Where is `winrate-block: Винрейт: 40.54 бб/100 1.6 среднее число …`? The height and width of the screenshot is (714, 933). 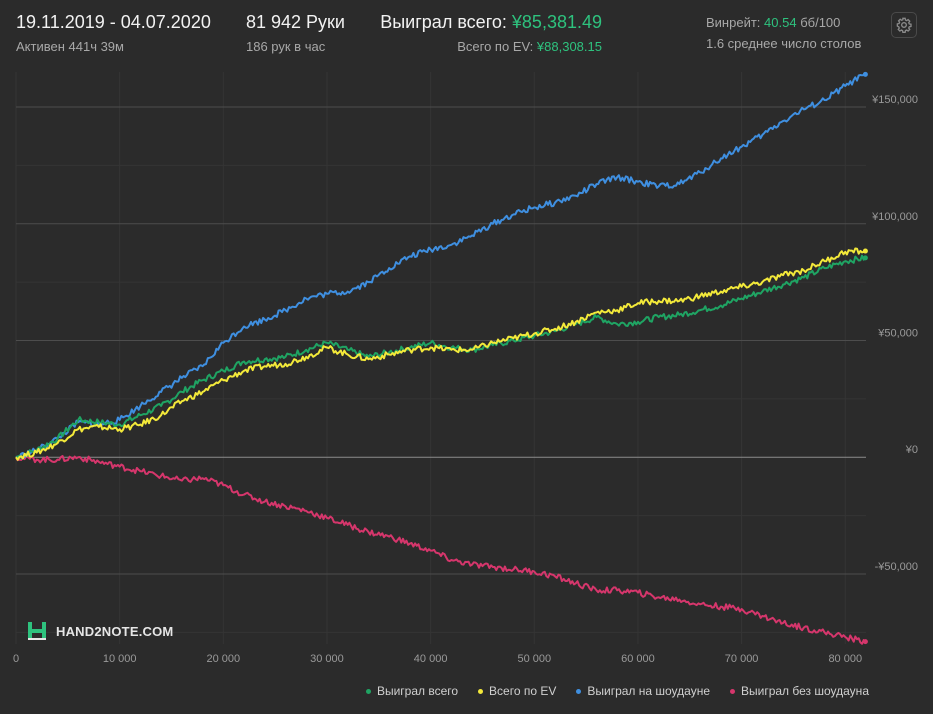
winrate-block: Винрейт: 40.54 бб/100 1.6 среднее число … is located at coordinates (783, 31).